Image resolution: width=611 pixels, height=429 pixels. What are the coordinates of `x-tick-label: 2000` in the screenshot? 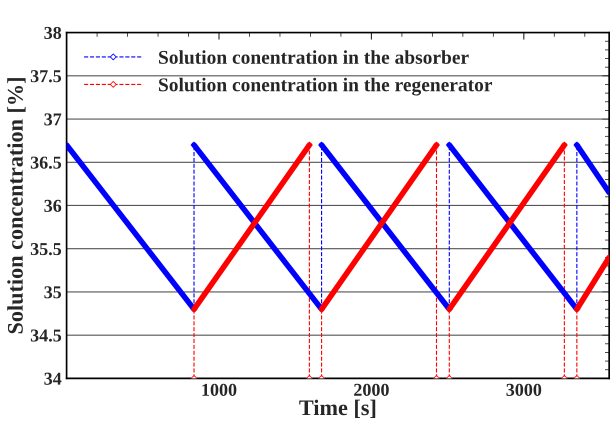 It's located at (371, 390).